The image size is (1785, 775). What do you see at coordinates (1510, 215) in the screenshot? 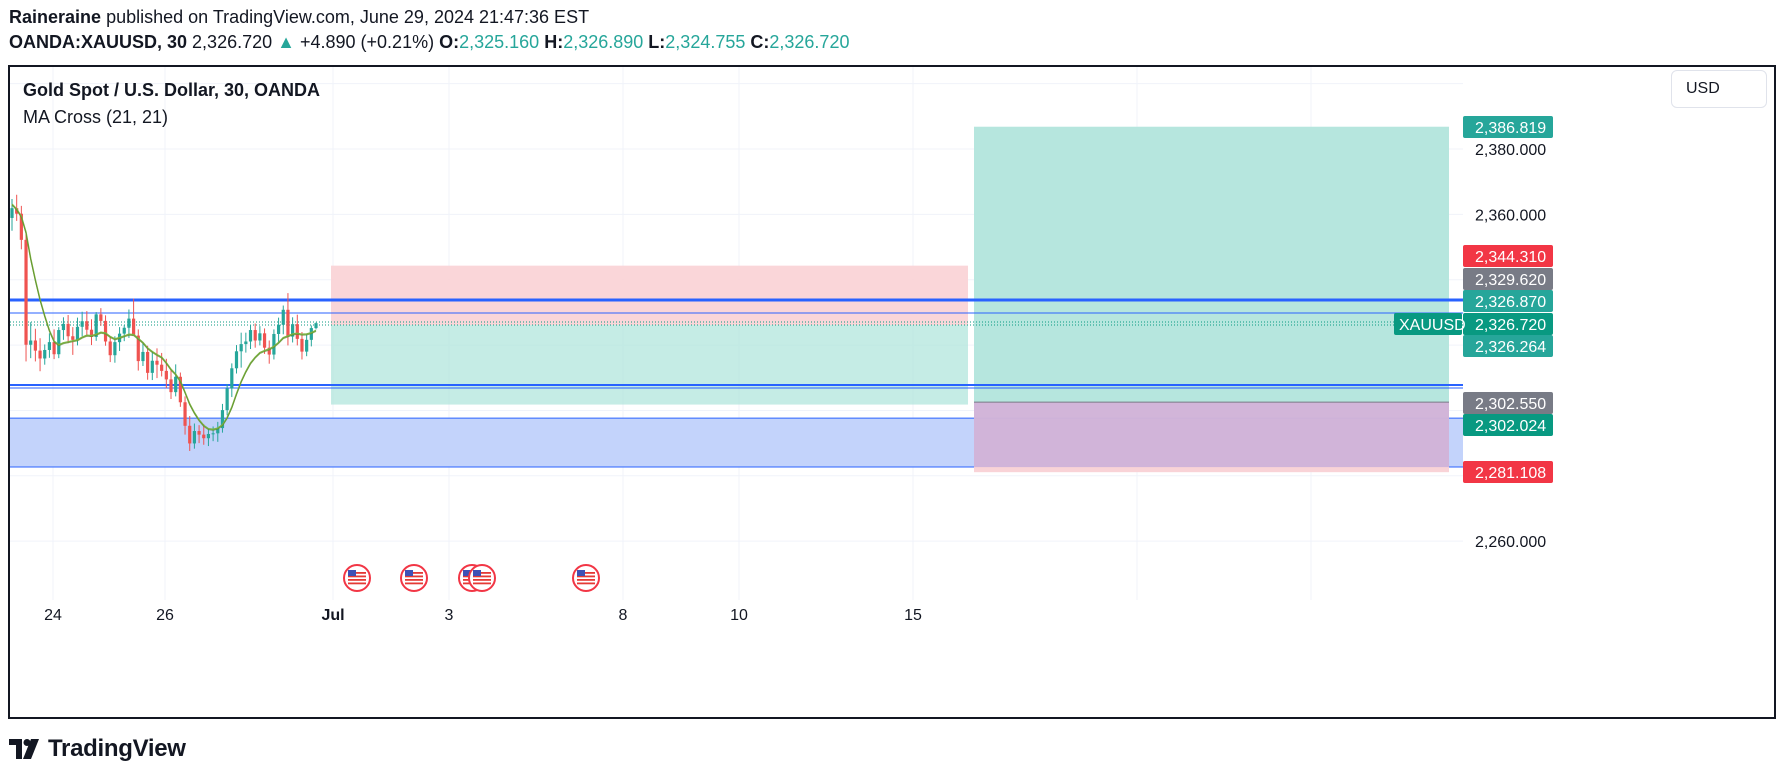
I see `y-axis-tick-label: 2,360.000` at bounding box center [1510, 215].